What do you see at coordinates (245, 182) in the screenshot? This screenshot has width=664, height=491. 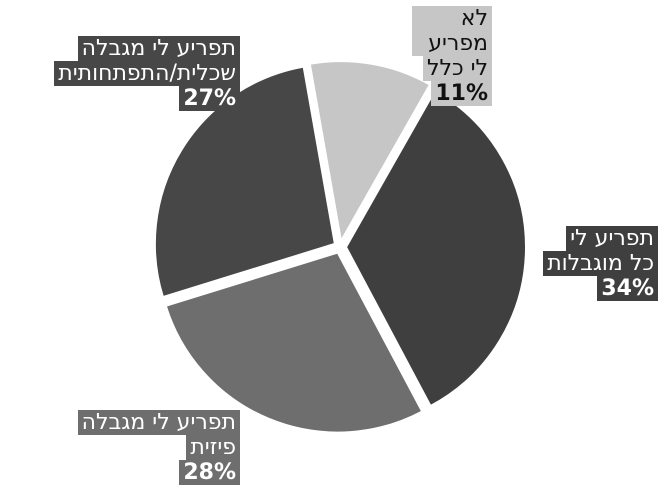 I see `slice-intellectual` at bounding box center [245, 182].